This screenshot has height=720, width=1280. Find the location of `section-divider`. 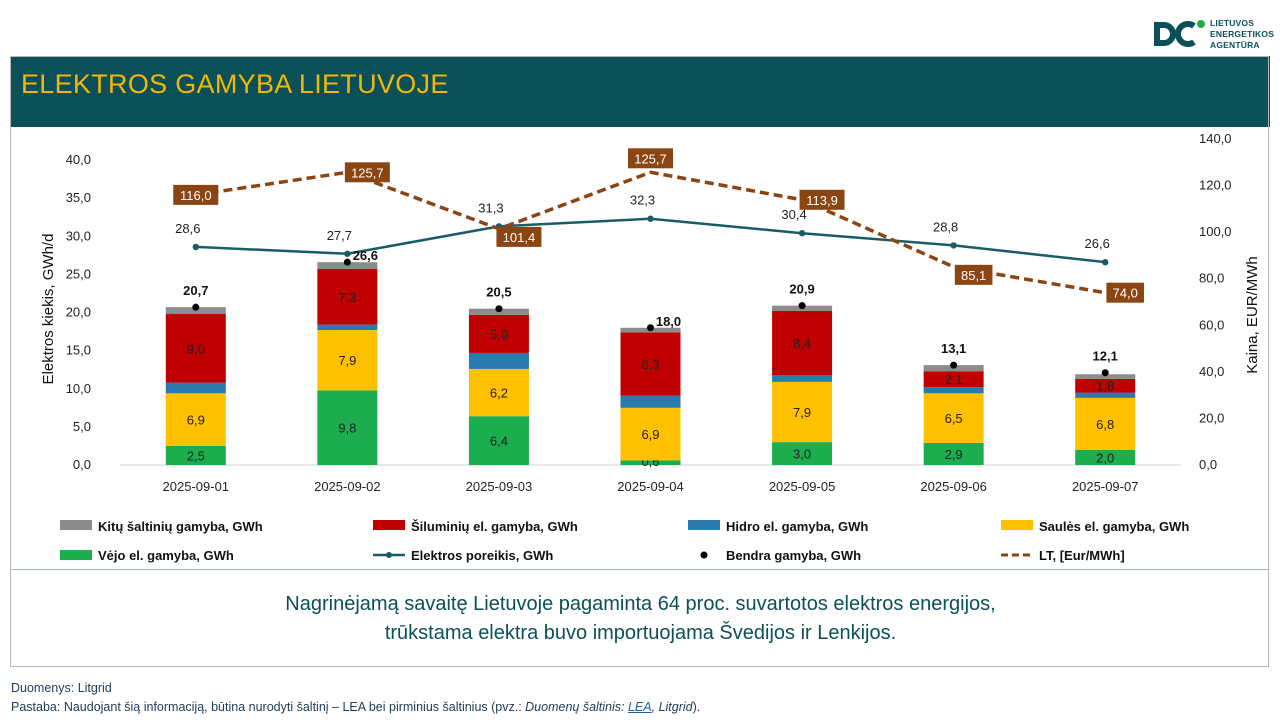

section-divider is located at coordinates (640, 569).